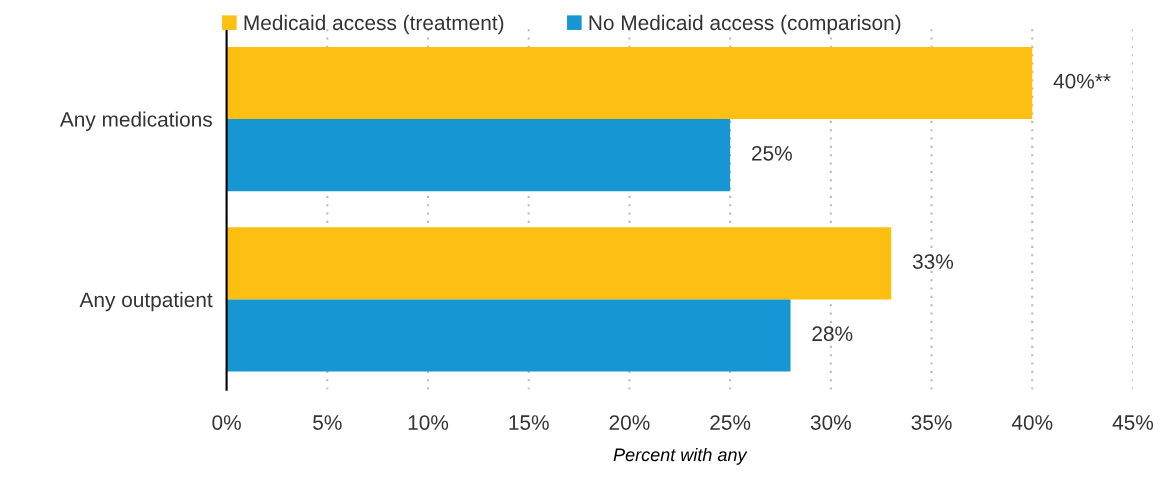  What do you see at coordinates (772, 153) in the screenshot?
I see `data-label: 25%` at bounding box center [772, 153].